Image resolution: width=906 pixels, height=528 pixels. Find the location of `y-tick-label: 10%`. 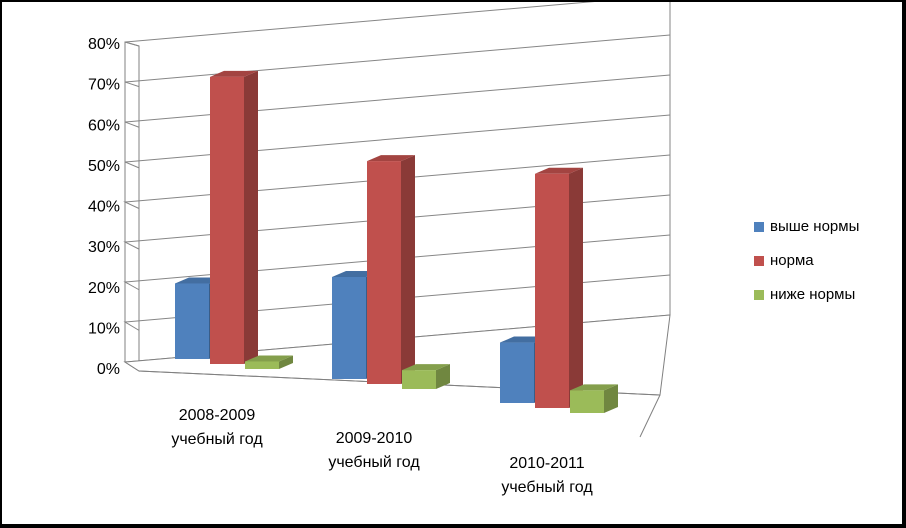

y-tick-label: 10% is located at coordinates (104, 328).